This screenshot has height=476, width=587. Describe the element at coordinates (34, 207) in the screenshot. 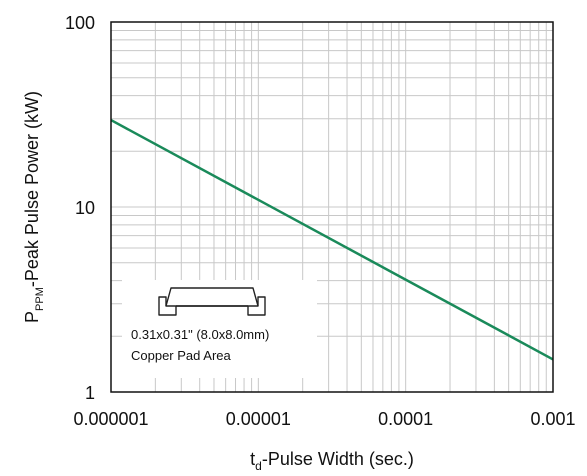

I see `y-axis-title: PPPM-Peak Pulse Power (kW)` at that location.